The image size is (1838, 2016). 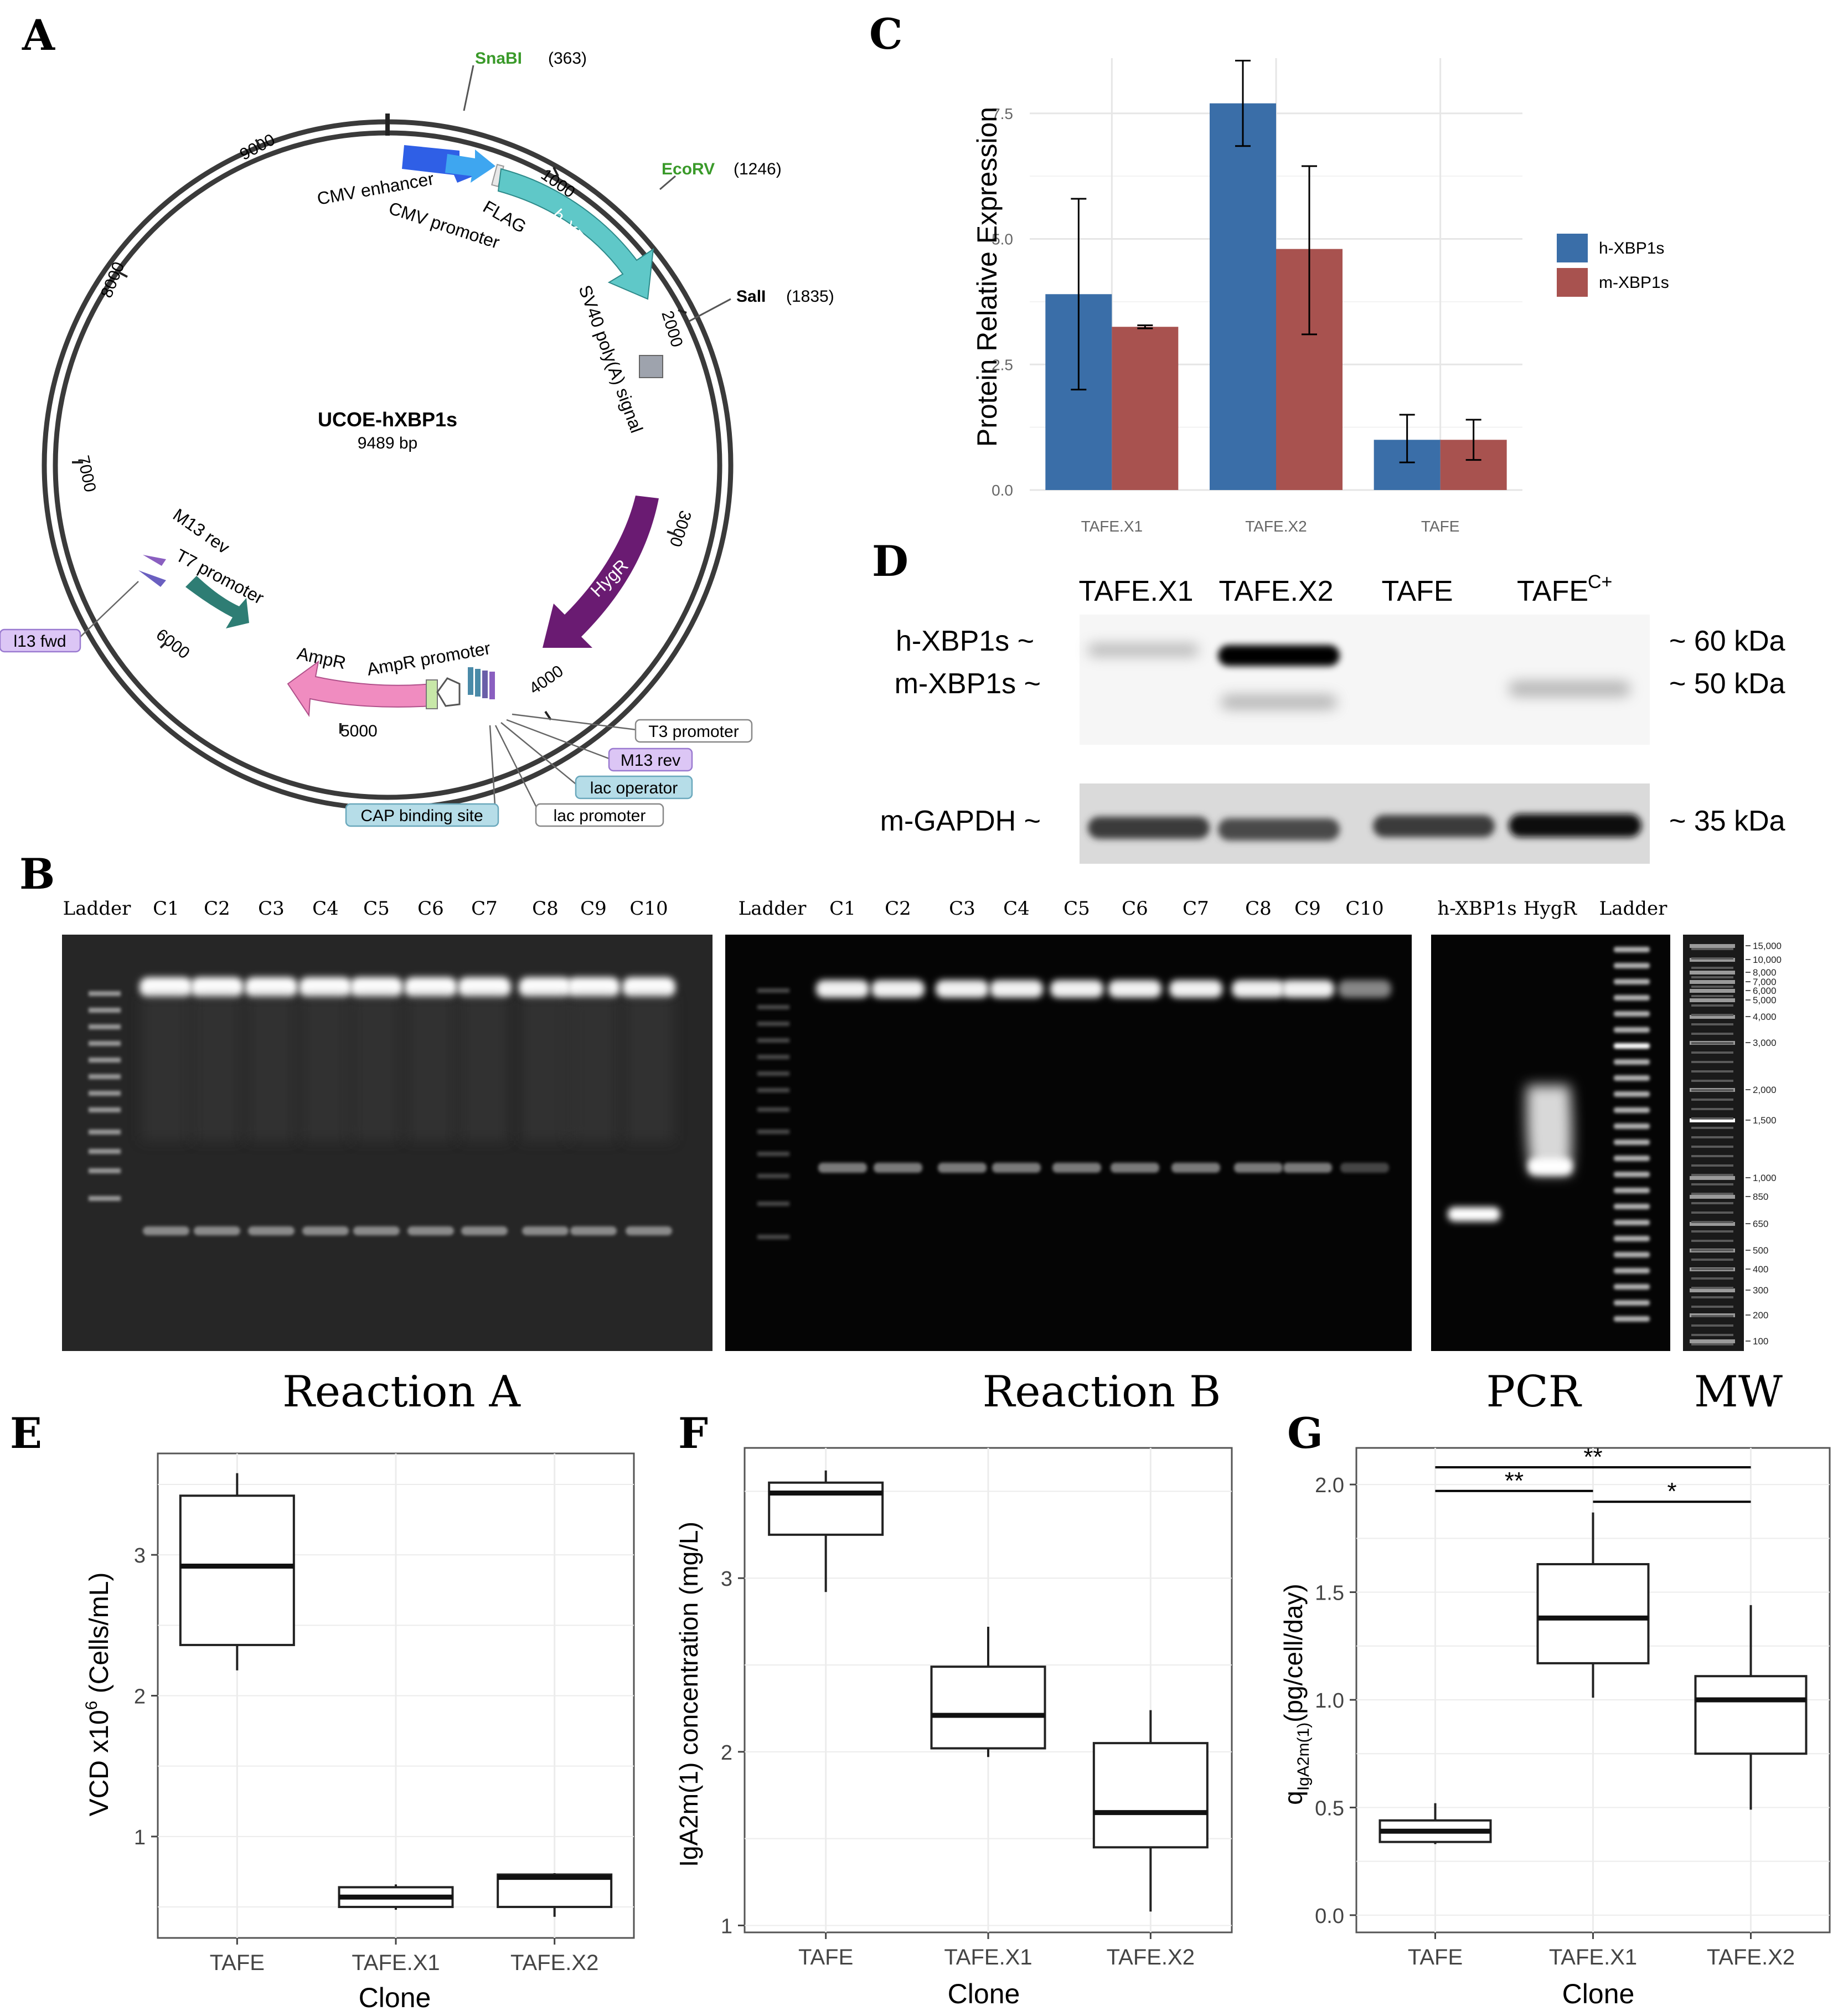 I want to click on label-sv40: SV40 poly(A) signal, so click(x=611, y=358).